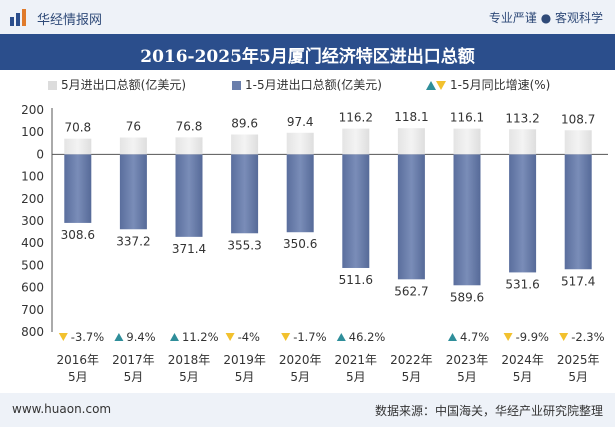 Image resolution: width=615 pixels, height=427 pixels. I want to click on bar-monthly-value-label: 70.8, so click(77, 128).